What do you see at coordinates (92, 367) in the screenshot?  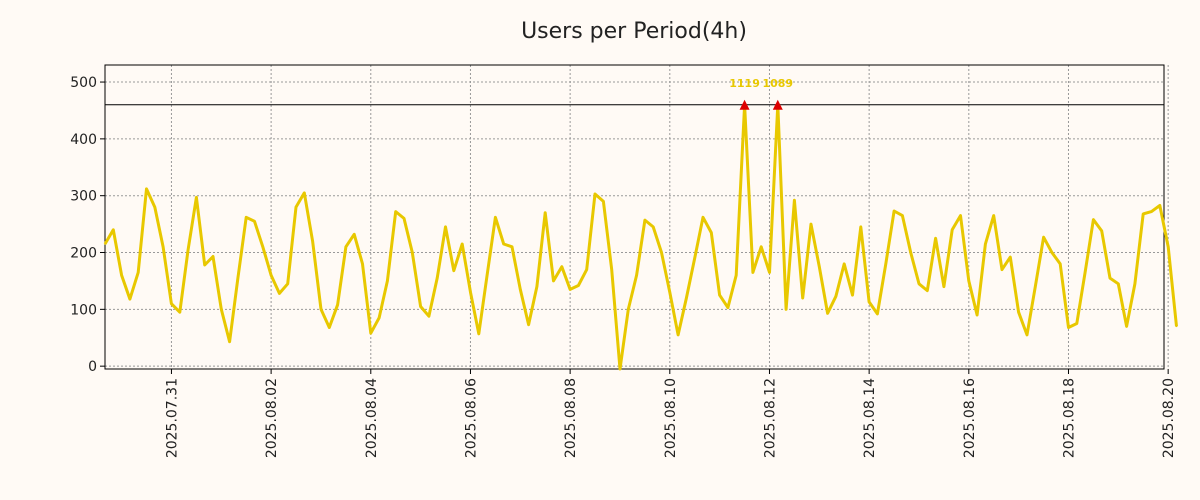 I see `y-tick-label: 0` at bounding box center [92, 367].